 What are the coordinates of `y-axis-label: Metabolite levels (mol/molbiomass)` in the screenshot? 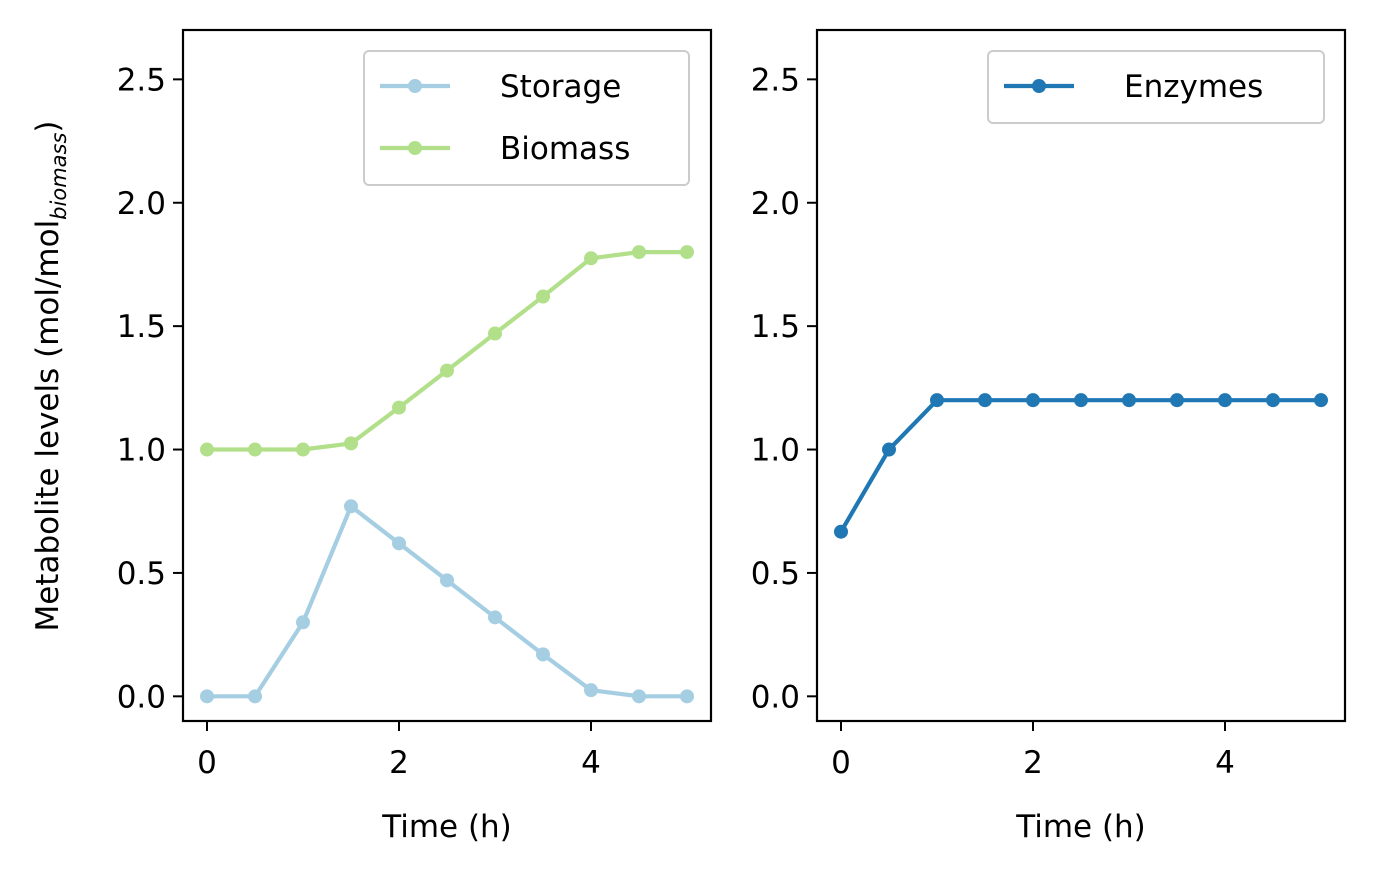 It's located at (50, 375).